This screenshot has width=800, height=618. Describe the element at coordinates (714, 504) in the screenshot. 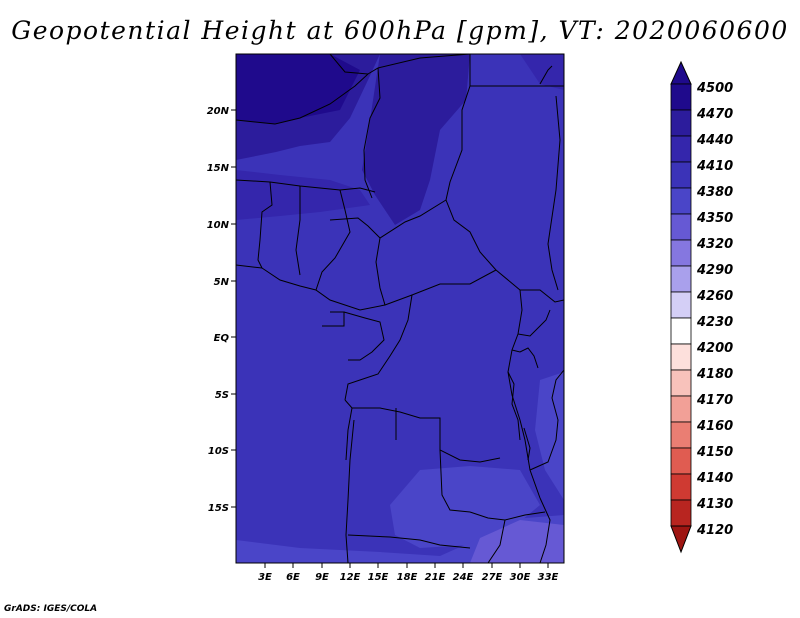

I see `colorbar-label: 4130` at that location.